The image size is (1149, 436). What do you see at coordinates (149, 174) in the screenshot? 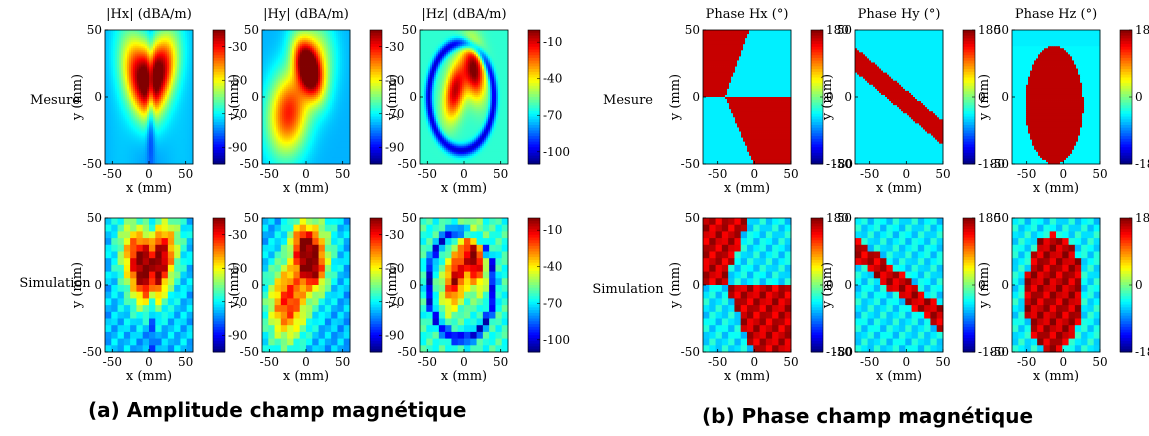
I see `x-tick-label: 0` at bounding box center [149, 174].